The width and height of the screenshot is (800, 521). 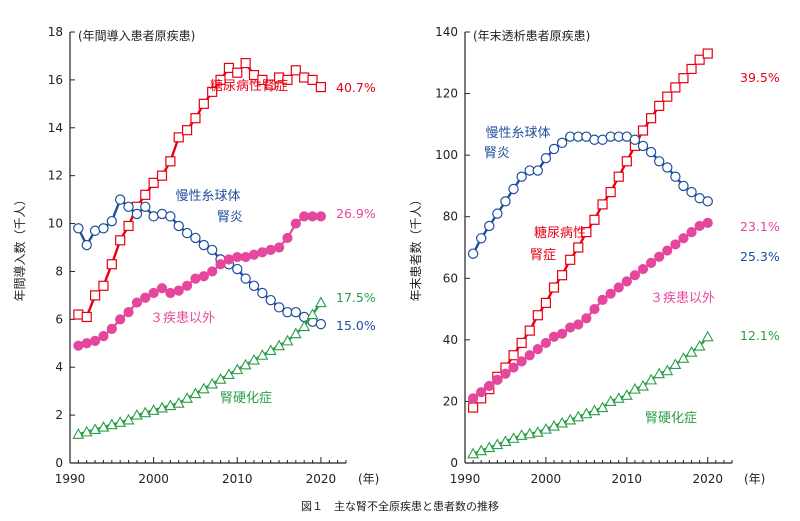 What do you see at coordinates (230, 217) in the screenshot?
I see `series-label: 腎炎` at bounding box center [230, 217].